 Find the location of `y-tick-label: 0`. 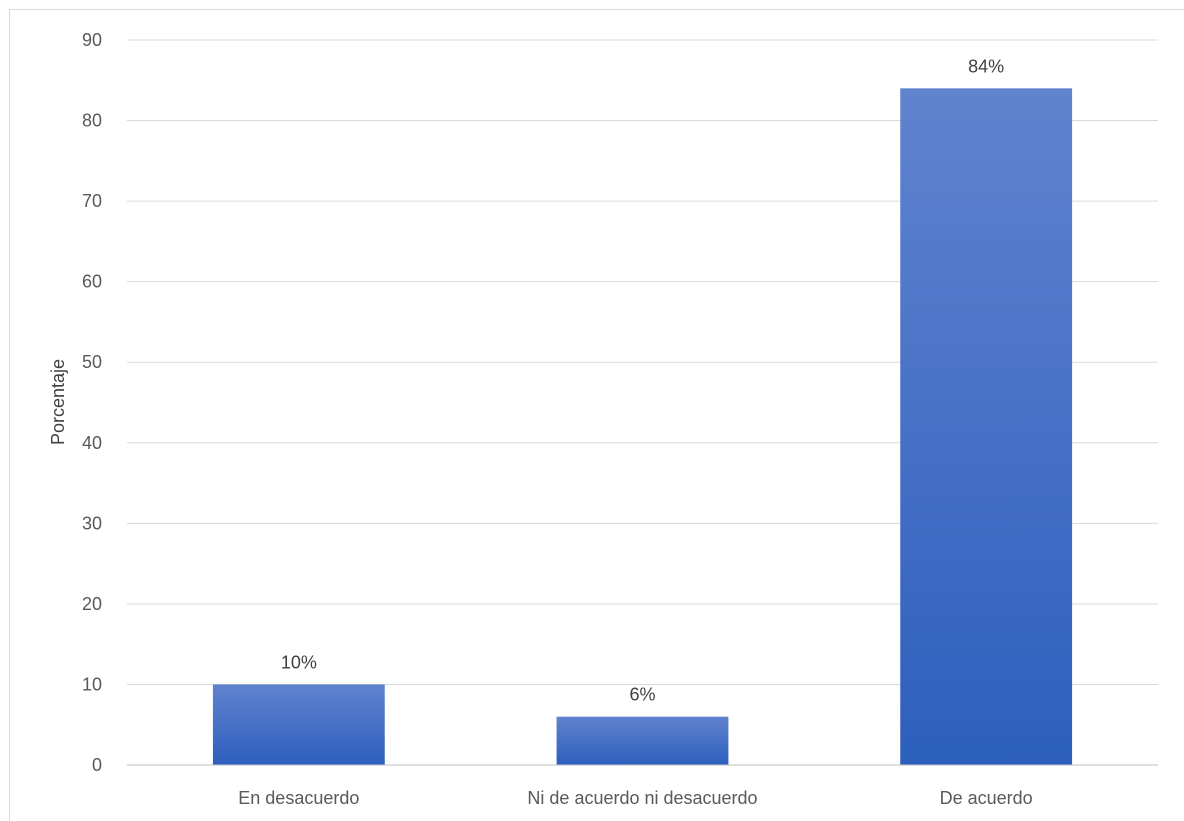

y-tick-label: 0 is located at coordinates (97, 765).